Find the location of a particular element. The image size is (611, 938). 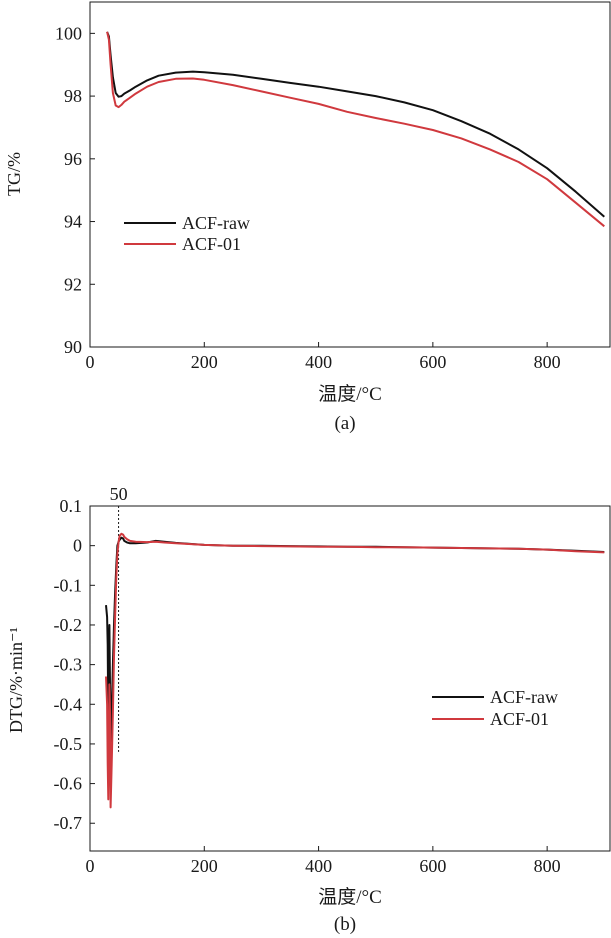

y-tick-label-b: -0.7 is located at coordinates (68, 823).